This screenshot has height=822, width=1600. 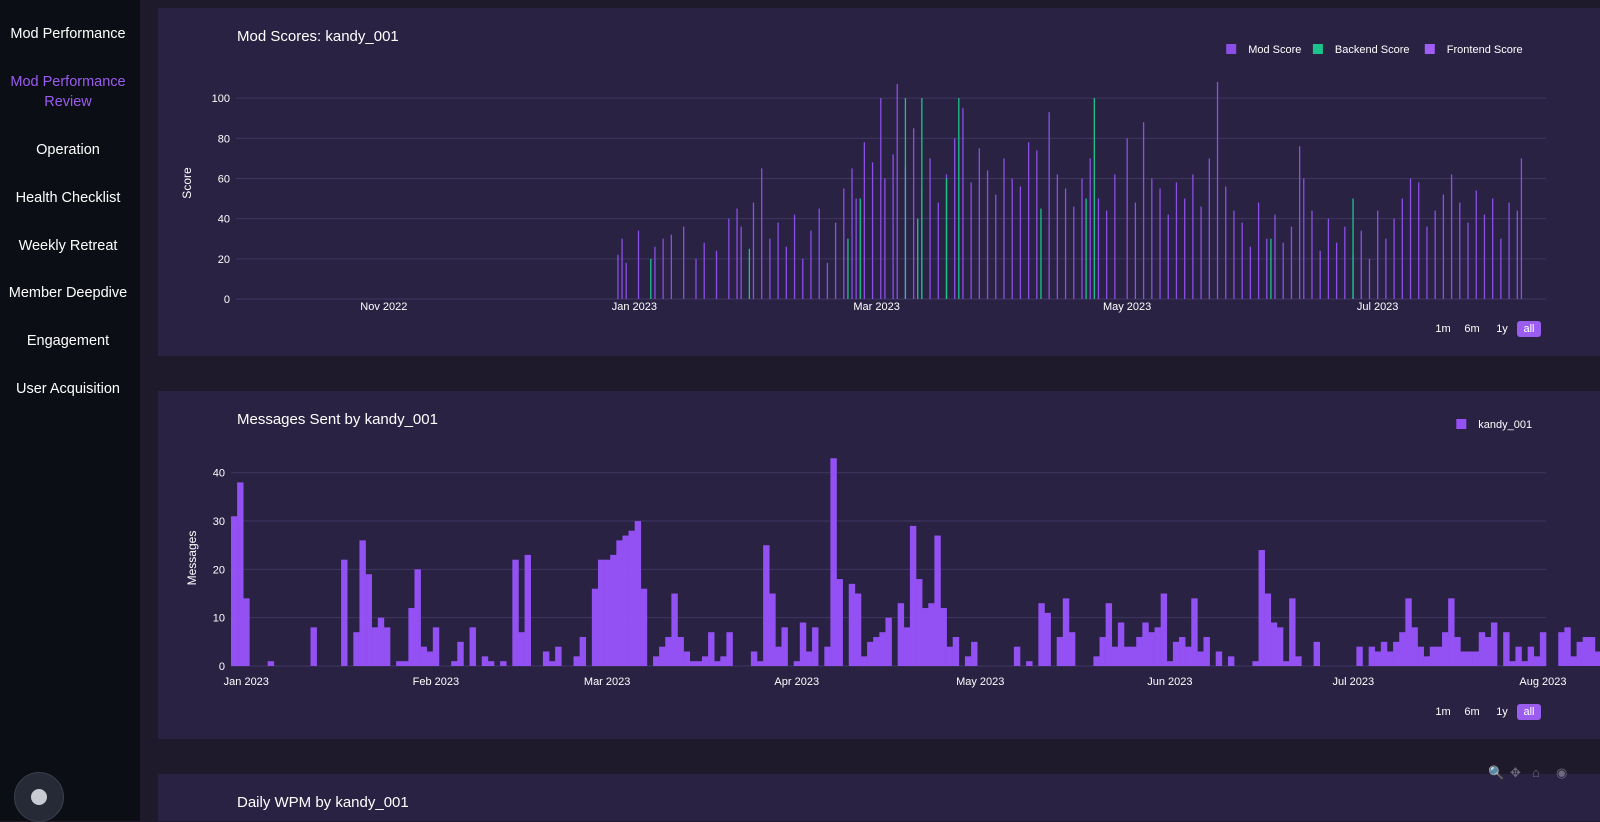 I want to click on chart-title-messages: Messages Sent by kandy_001, so click(x=337, y=419).